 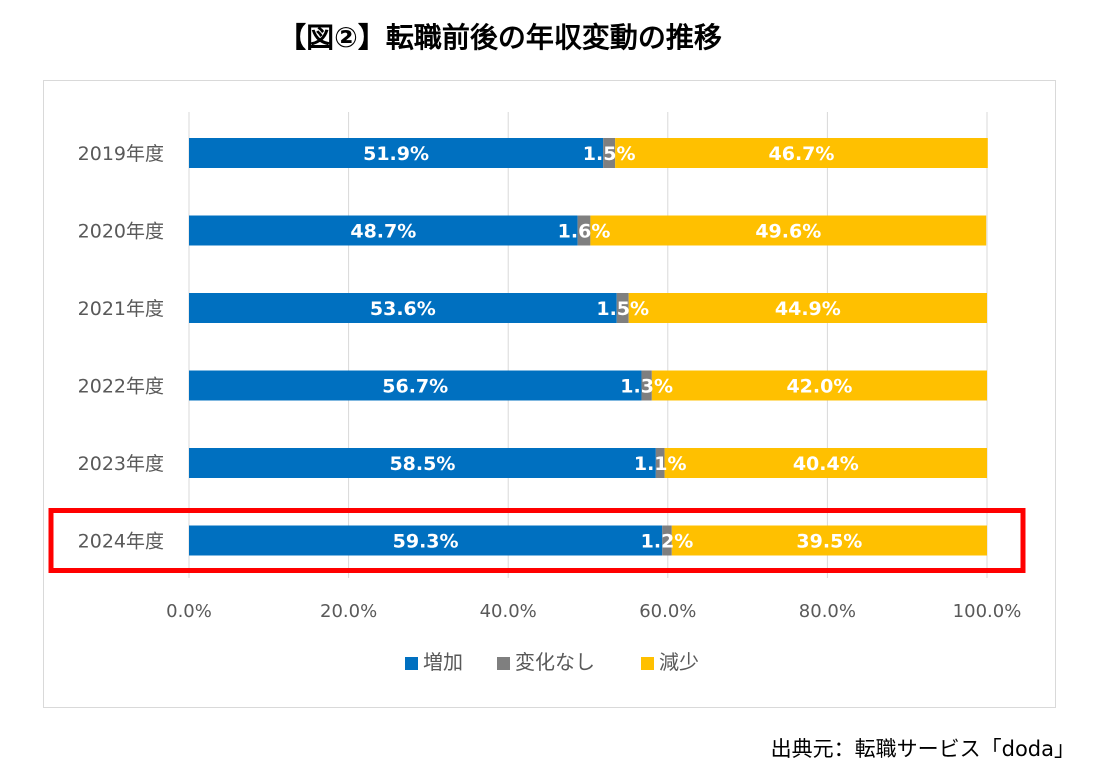 I want to click on legend-decrease-label: 減少, so click(x=679, y=662).